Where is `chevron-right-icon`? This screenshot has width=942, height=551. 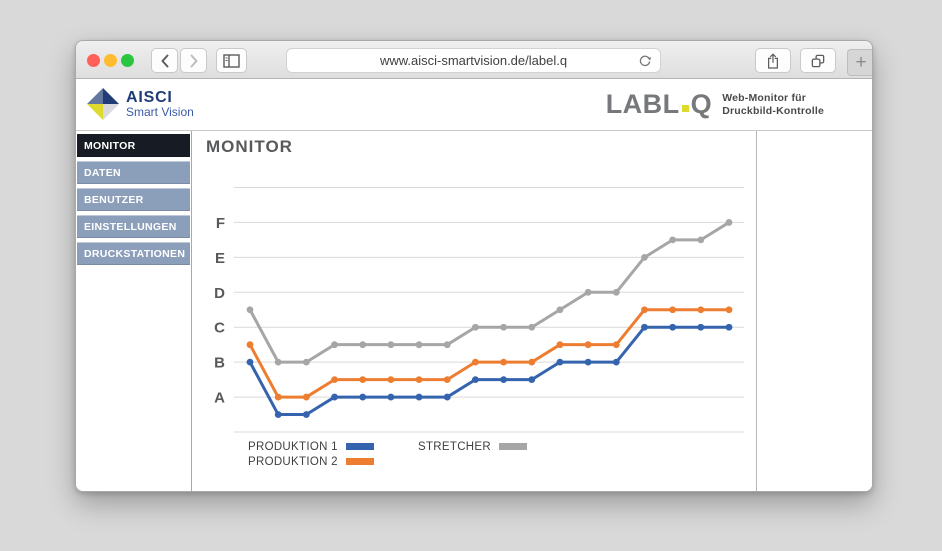 chevron-right-icon is located at coordinates (194, 61).